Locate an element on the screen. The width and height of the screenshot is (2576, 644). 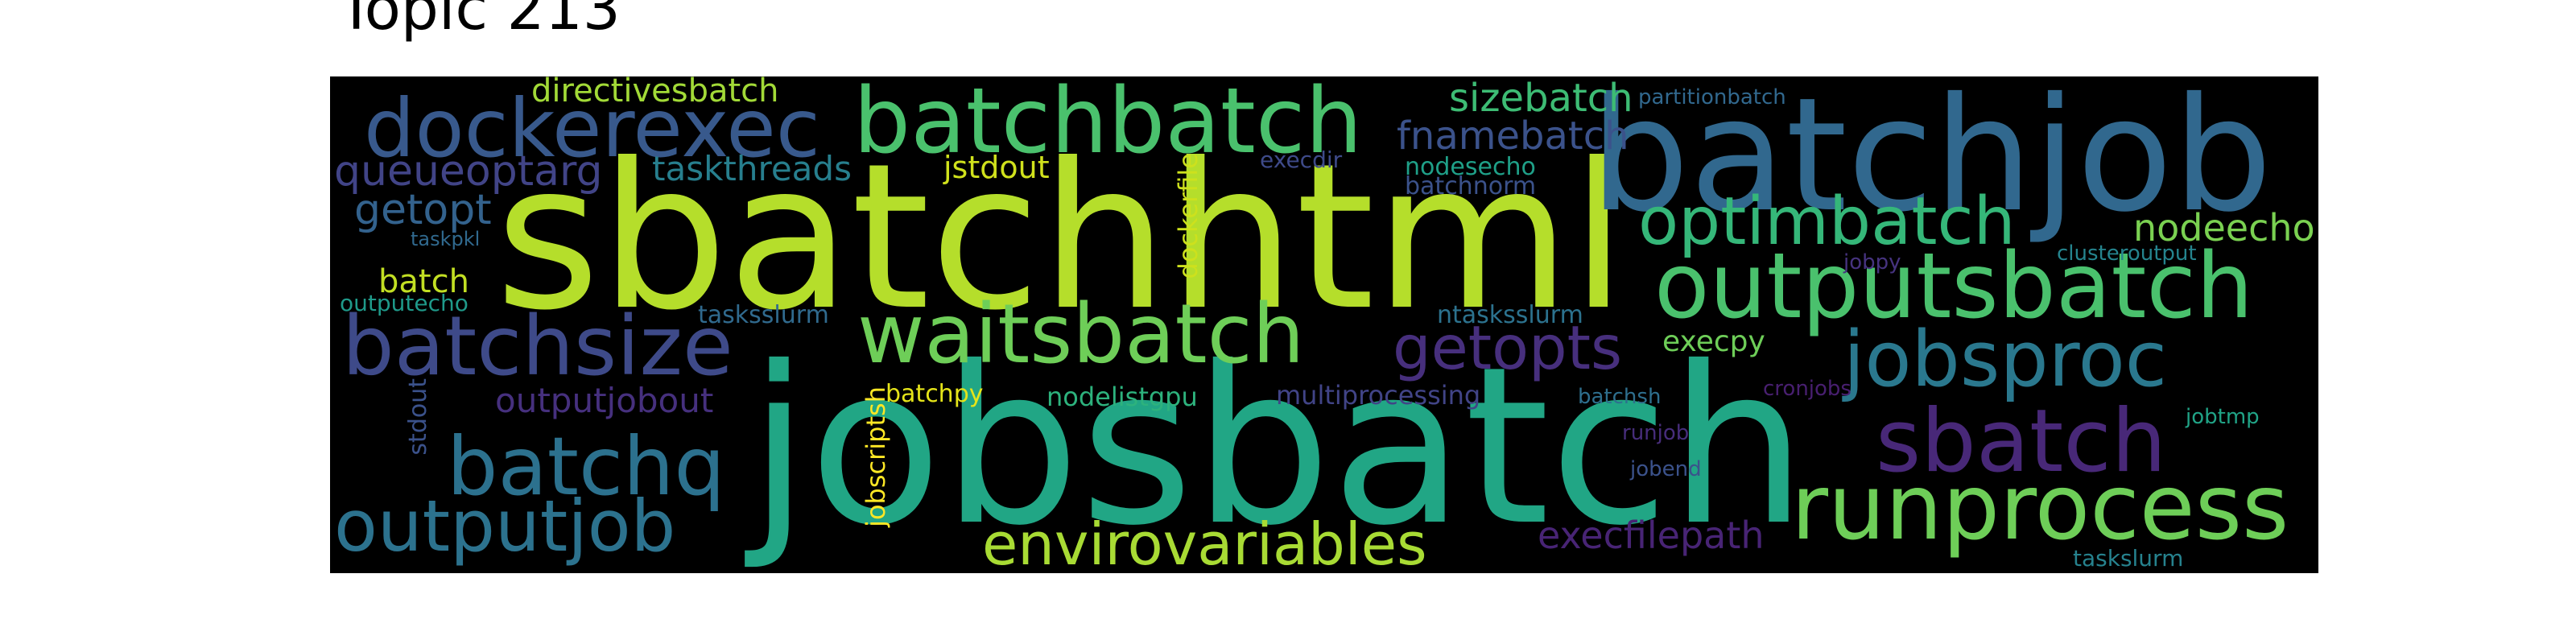
word-batchsize: batchsize is located at coordinates (537, 346).